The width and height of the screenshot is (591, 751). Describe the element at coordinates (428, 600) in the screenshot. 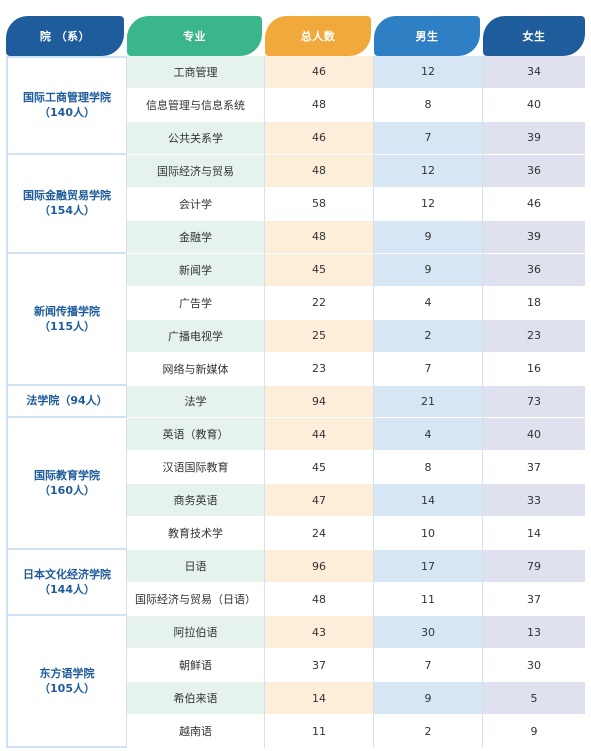

I see `table-cell-male: 11` at that location.